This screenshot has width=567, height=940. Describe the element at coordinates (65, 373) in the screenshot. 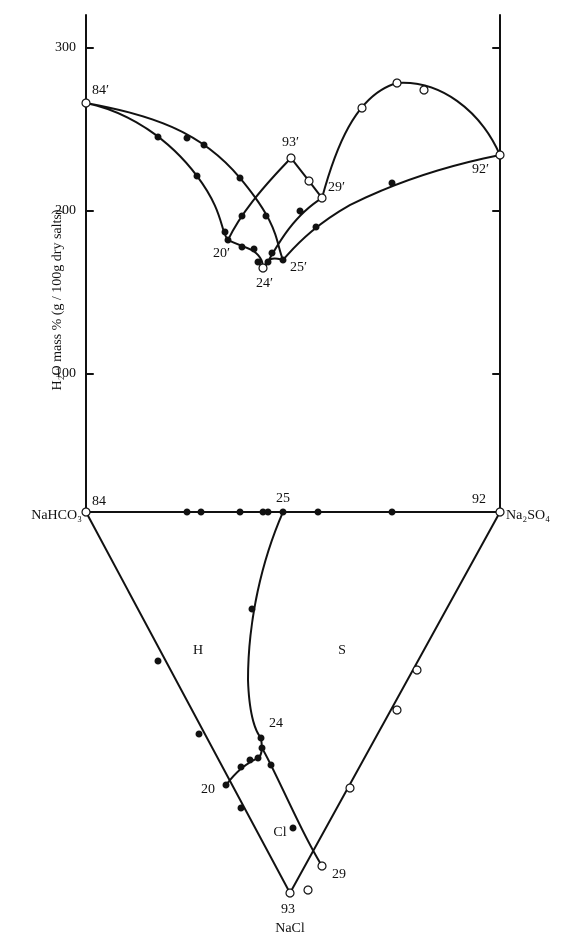

I see `tick-label: 100` at that location.